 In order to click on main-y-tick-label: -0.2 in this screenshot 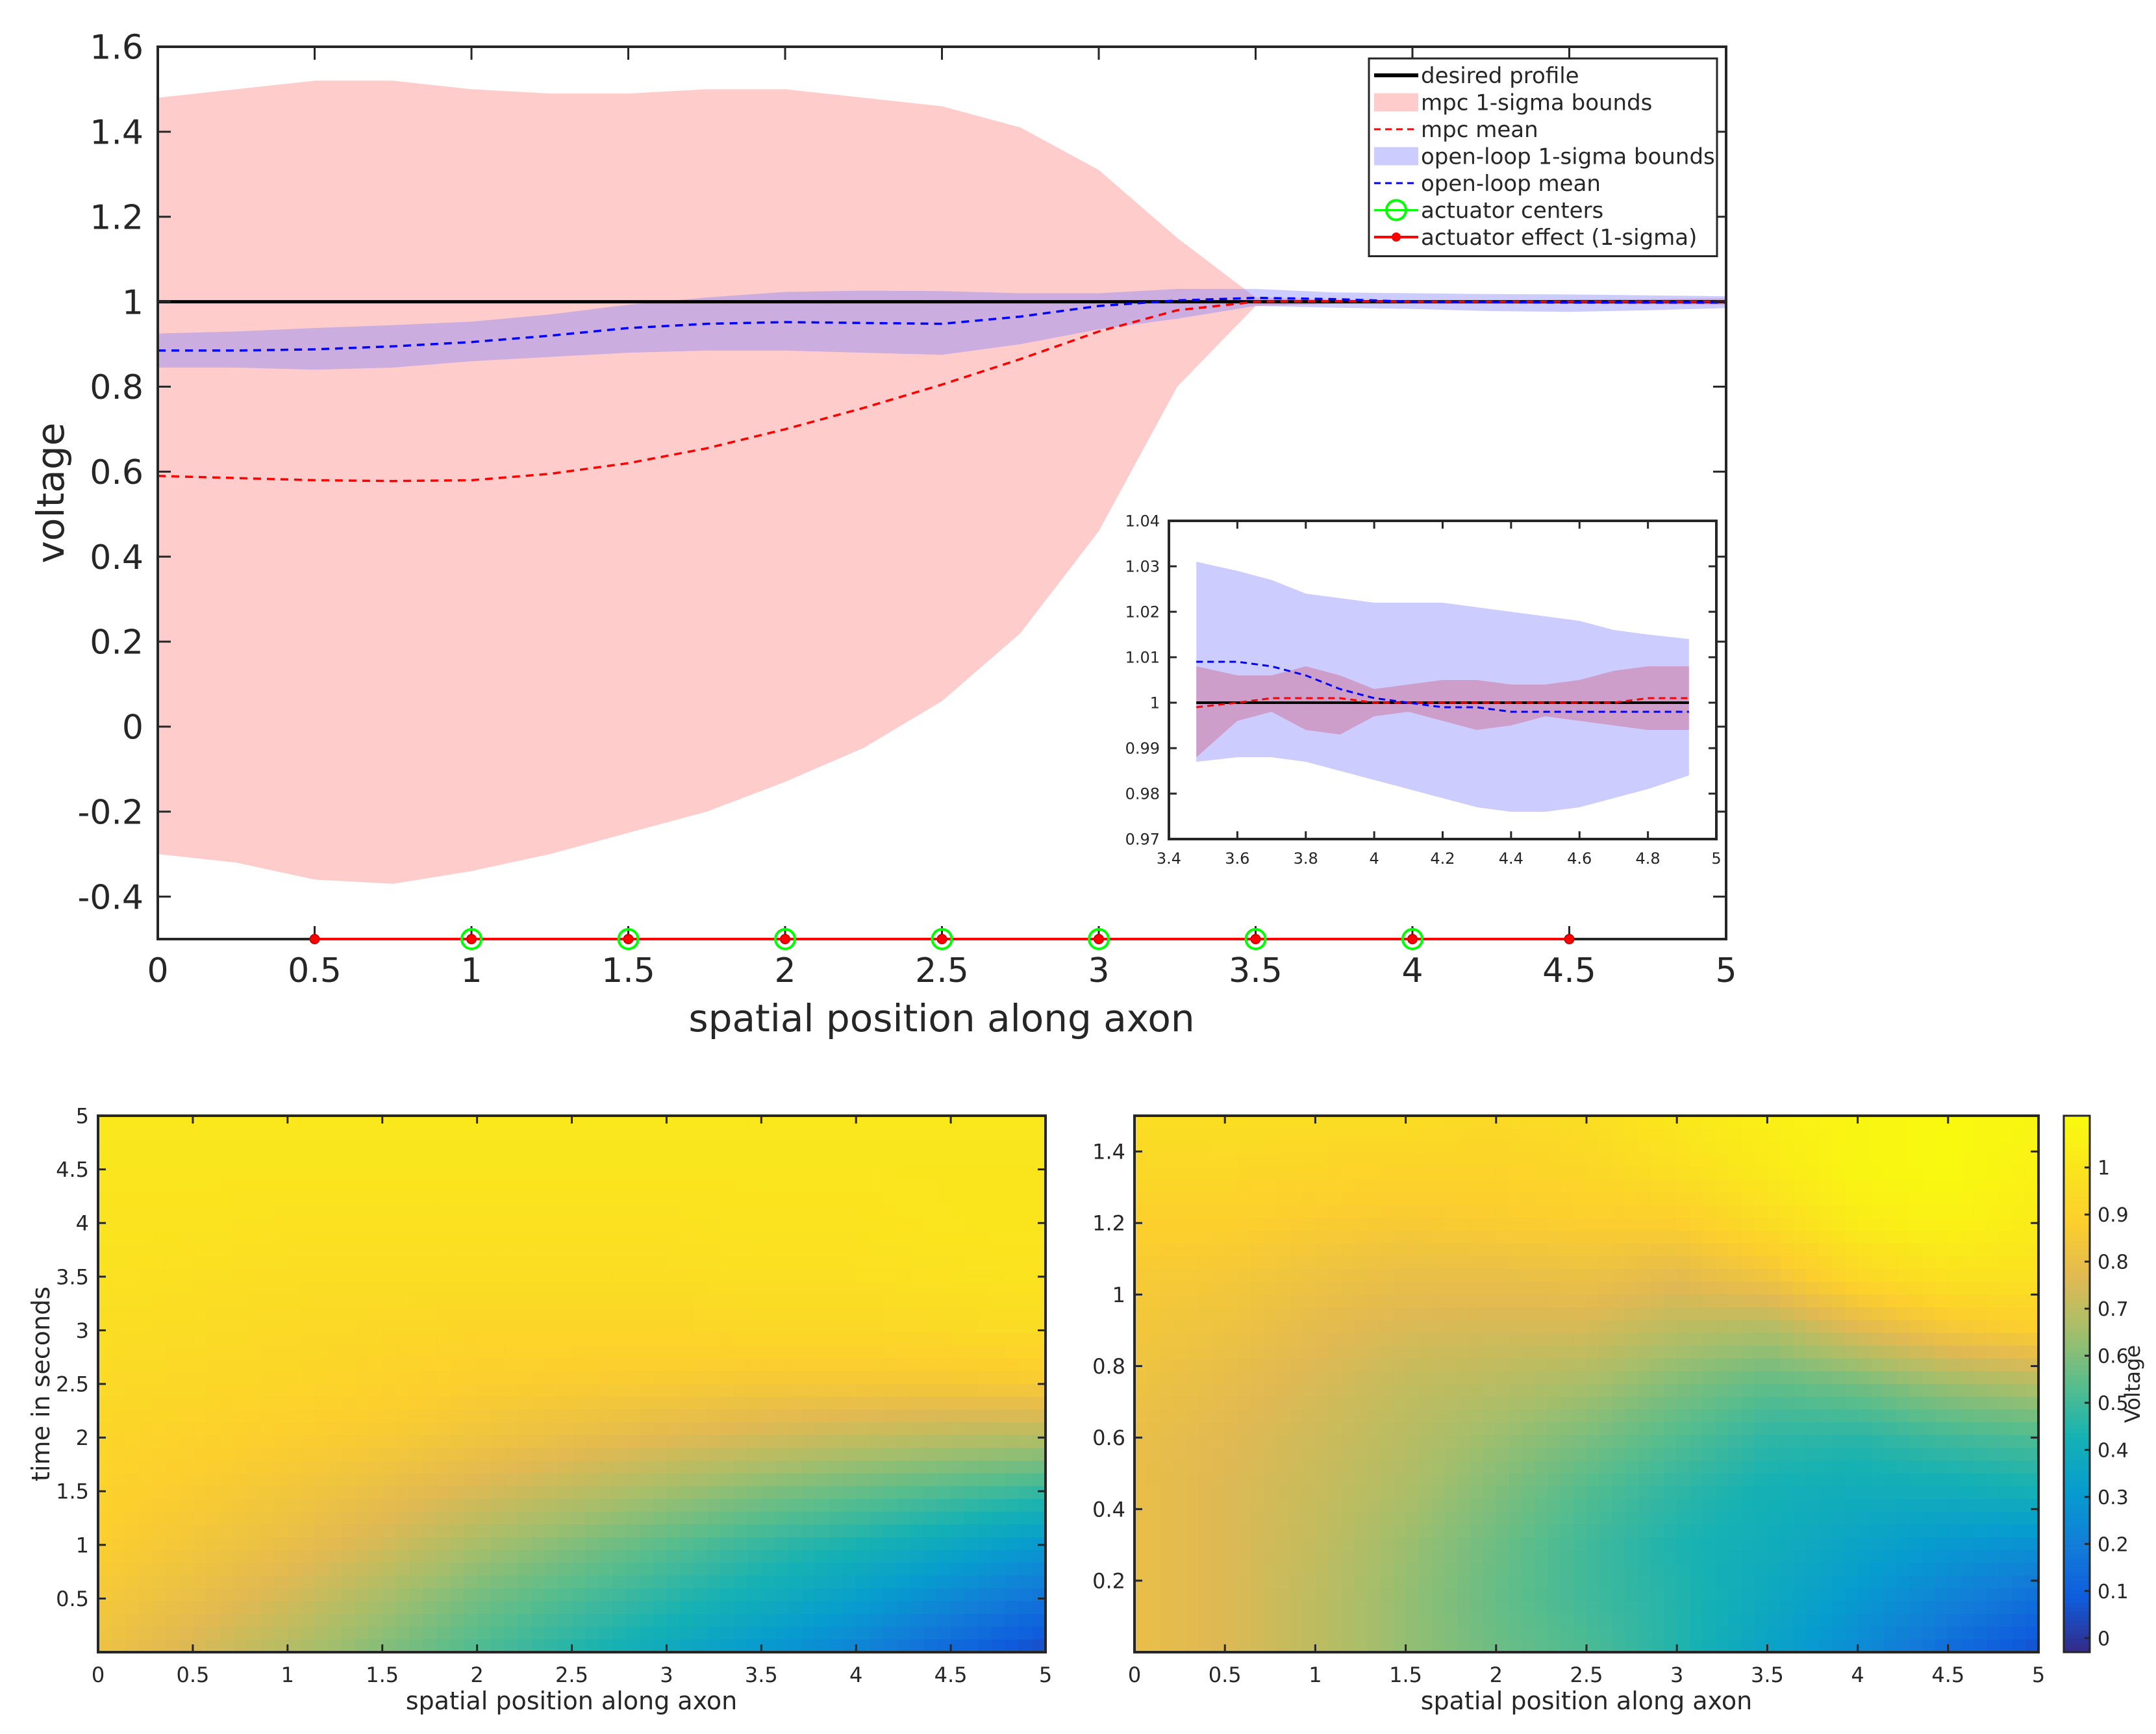, I will do `click(111, 813)`.